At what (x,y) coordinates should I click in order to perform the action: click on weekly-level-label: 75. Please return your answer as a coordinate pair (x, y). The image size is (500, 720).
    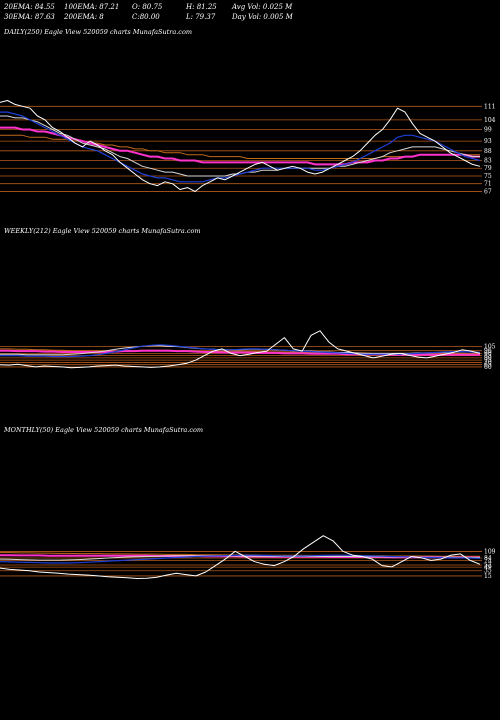
    Looking at the image, I should click on (488, 360).